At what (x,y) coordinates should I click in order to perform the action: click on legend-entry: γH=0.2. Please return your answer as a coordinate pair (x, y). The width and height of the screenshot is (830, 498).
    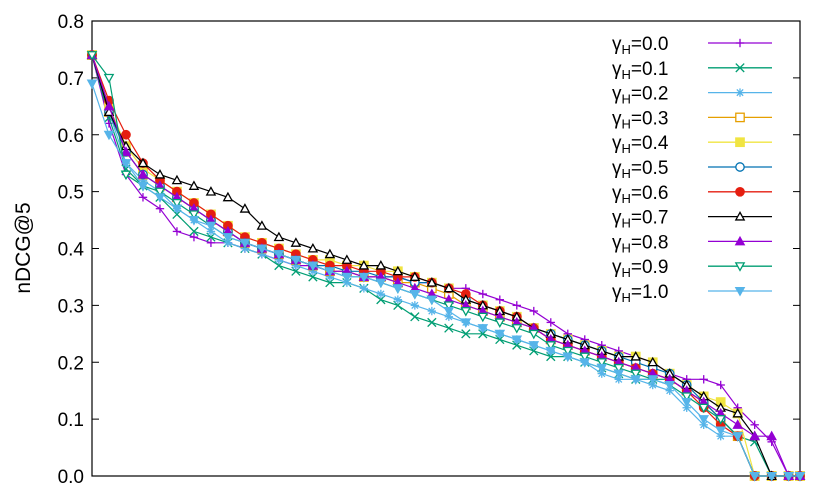
    Looking at the image, I should click on (692, 95).